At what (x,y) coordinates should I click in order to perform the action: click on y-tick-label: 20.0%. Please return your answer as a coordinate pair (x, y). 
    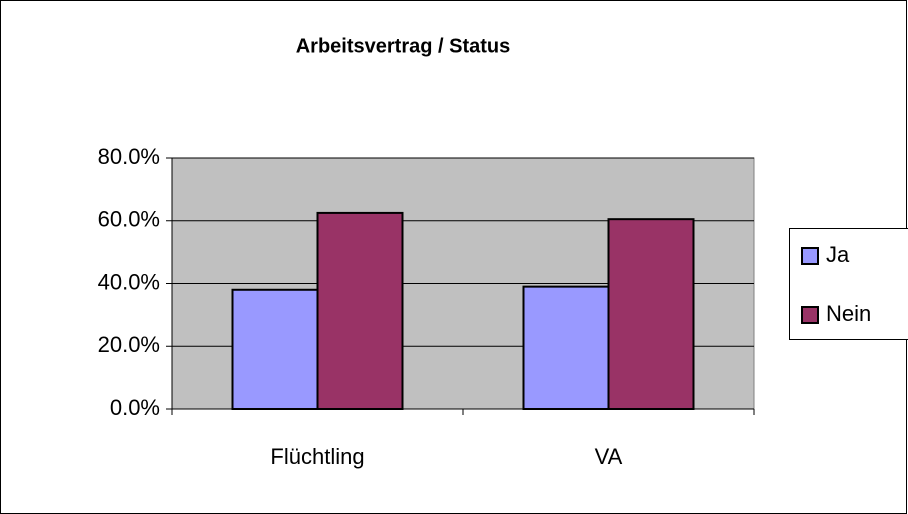
    Looking at the image, I should click on (129, 344).